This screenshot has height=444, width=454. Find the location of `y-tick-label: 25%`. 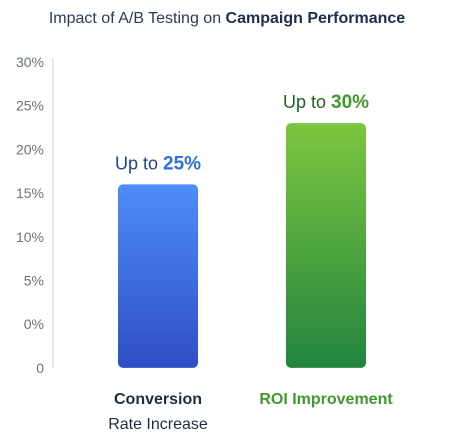

y-tick-label: 25% is located at coordinates (30, 106).